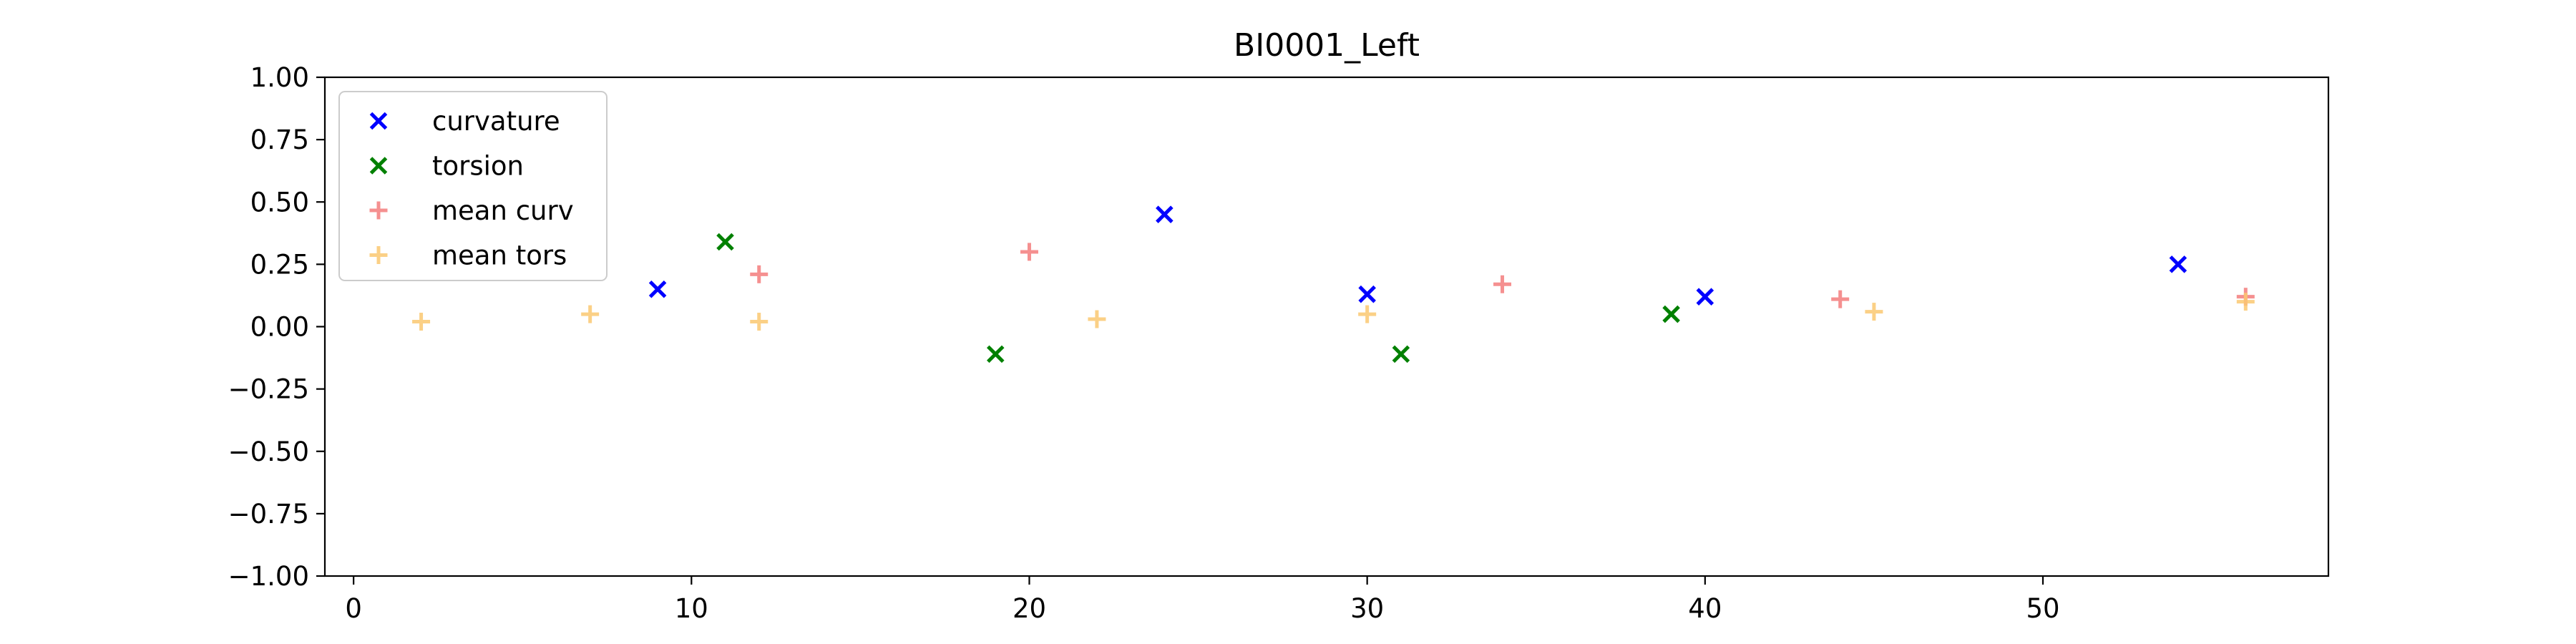 The image size is (2576, 644). What do you see at coordinates (279, 77) in the screenshot?
I see `y-tick-label: 1.00` at bounding box center [279, 77].